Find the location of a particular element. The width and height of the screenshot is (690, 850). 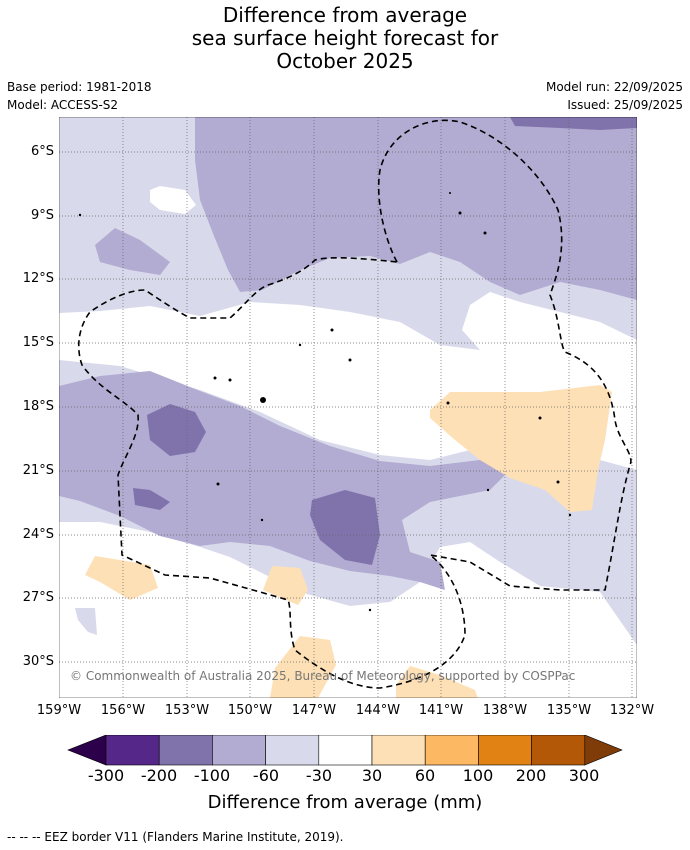

colorbar-tick: -30 is located at coordinates (319, 775).